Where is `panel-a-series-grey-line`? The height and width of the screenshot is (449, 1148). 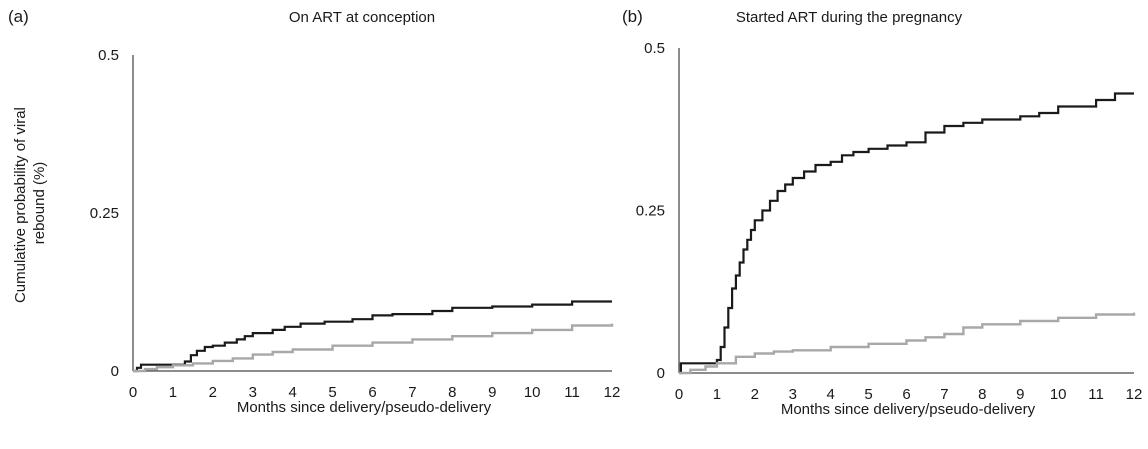
panel-a-series-grey-line is located at coordinates (373, 348).